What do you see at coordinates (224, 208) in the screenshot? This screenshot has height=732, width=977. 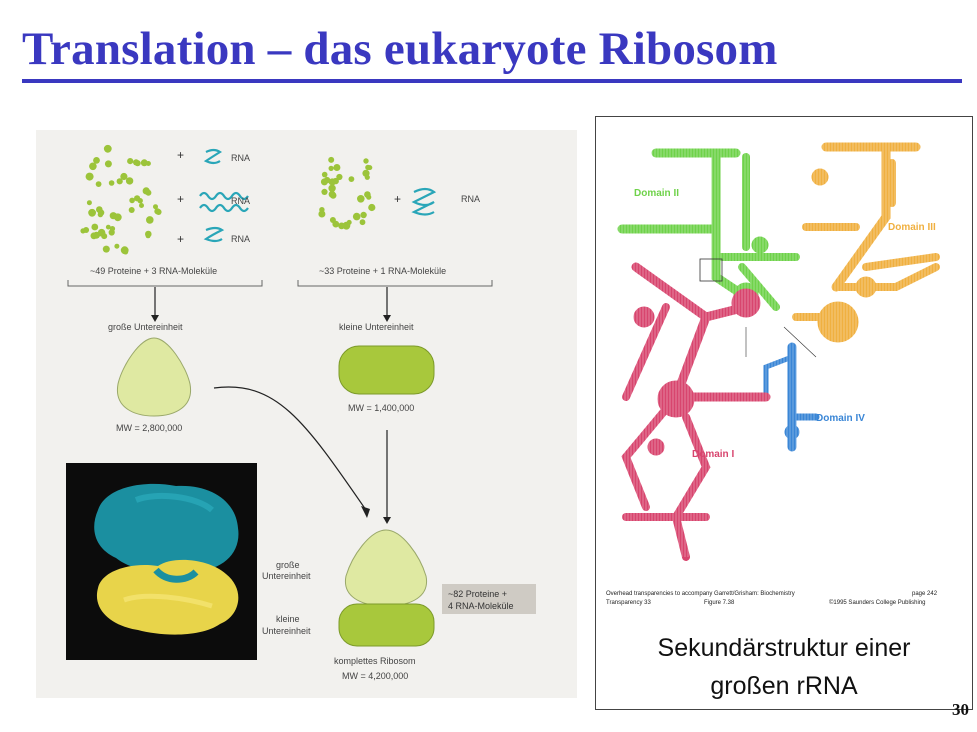 I see `rna-strand-2b` at bounding box center [224, 208].